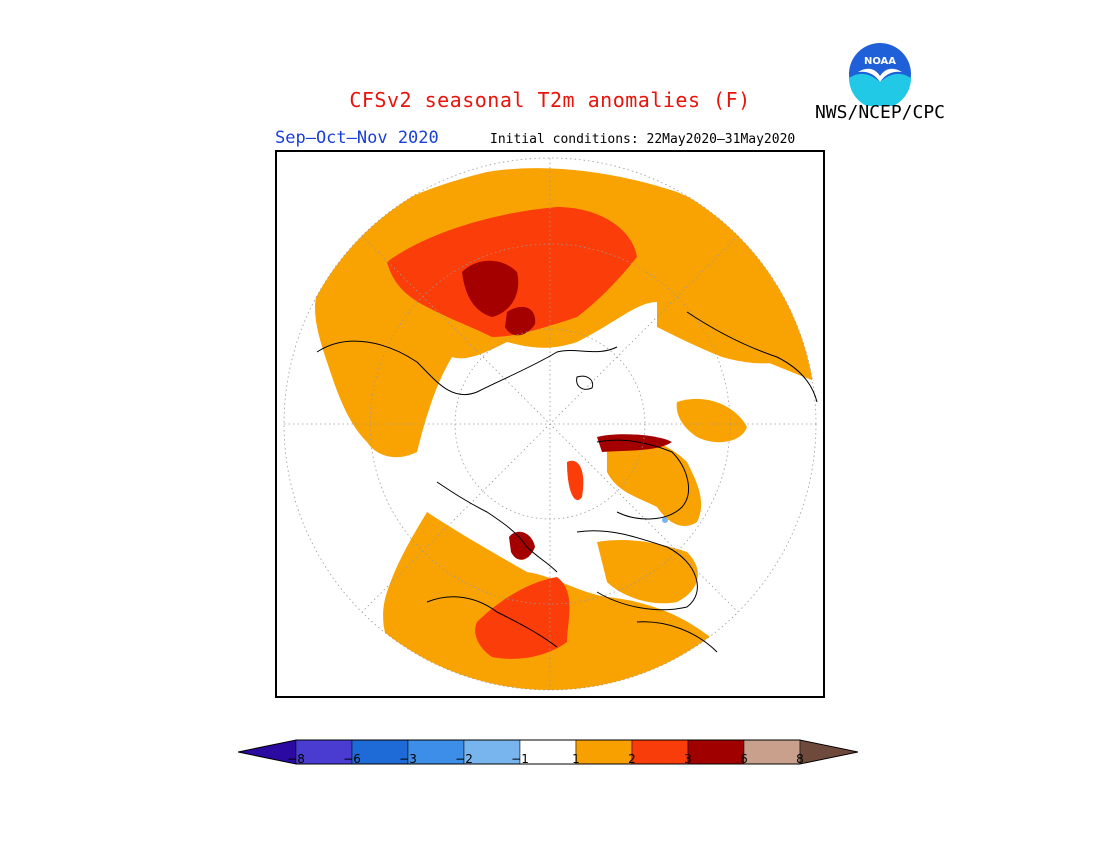 The image size is (1100, 850). Describe the element at coordinates (643, 139) in the screenshot. I see `initial-conditions-label: Initial conditions: 22May2020–31May2020` at that location.